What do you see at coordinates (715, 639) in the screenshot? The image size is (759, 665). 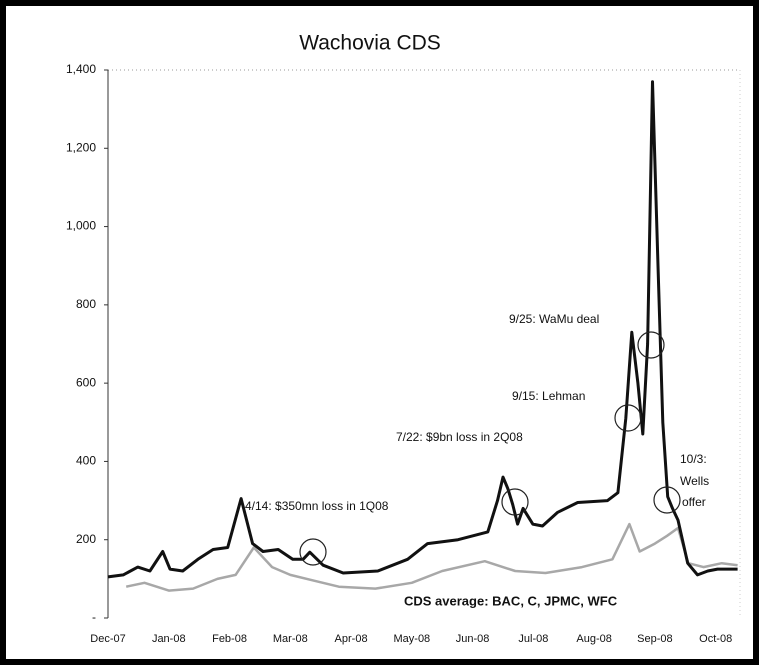 I see `x-tick-label: Oct-08` at bounding box center [715, 639].